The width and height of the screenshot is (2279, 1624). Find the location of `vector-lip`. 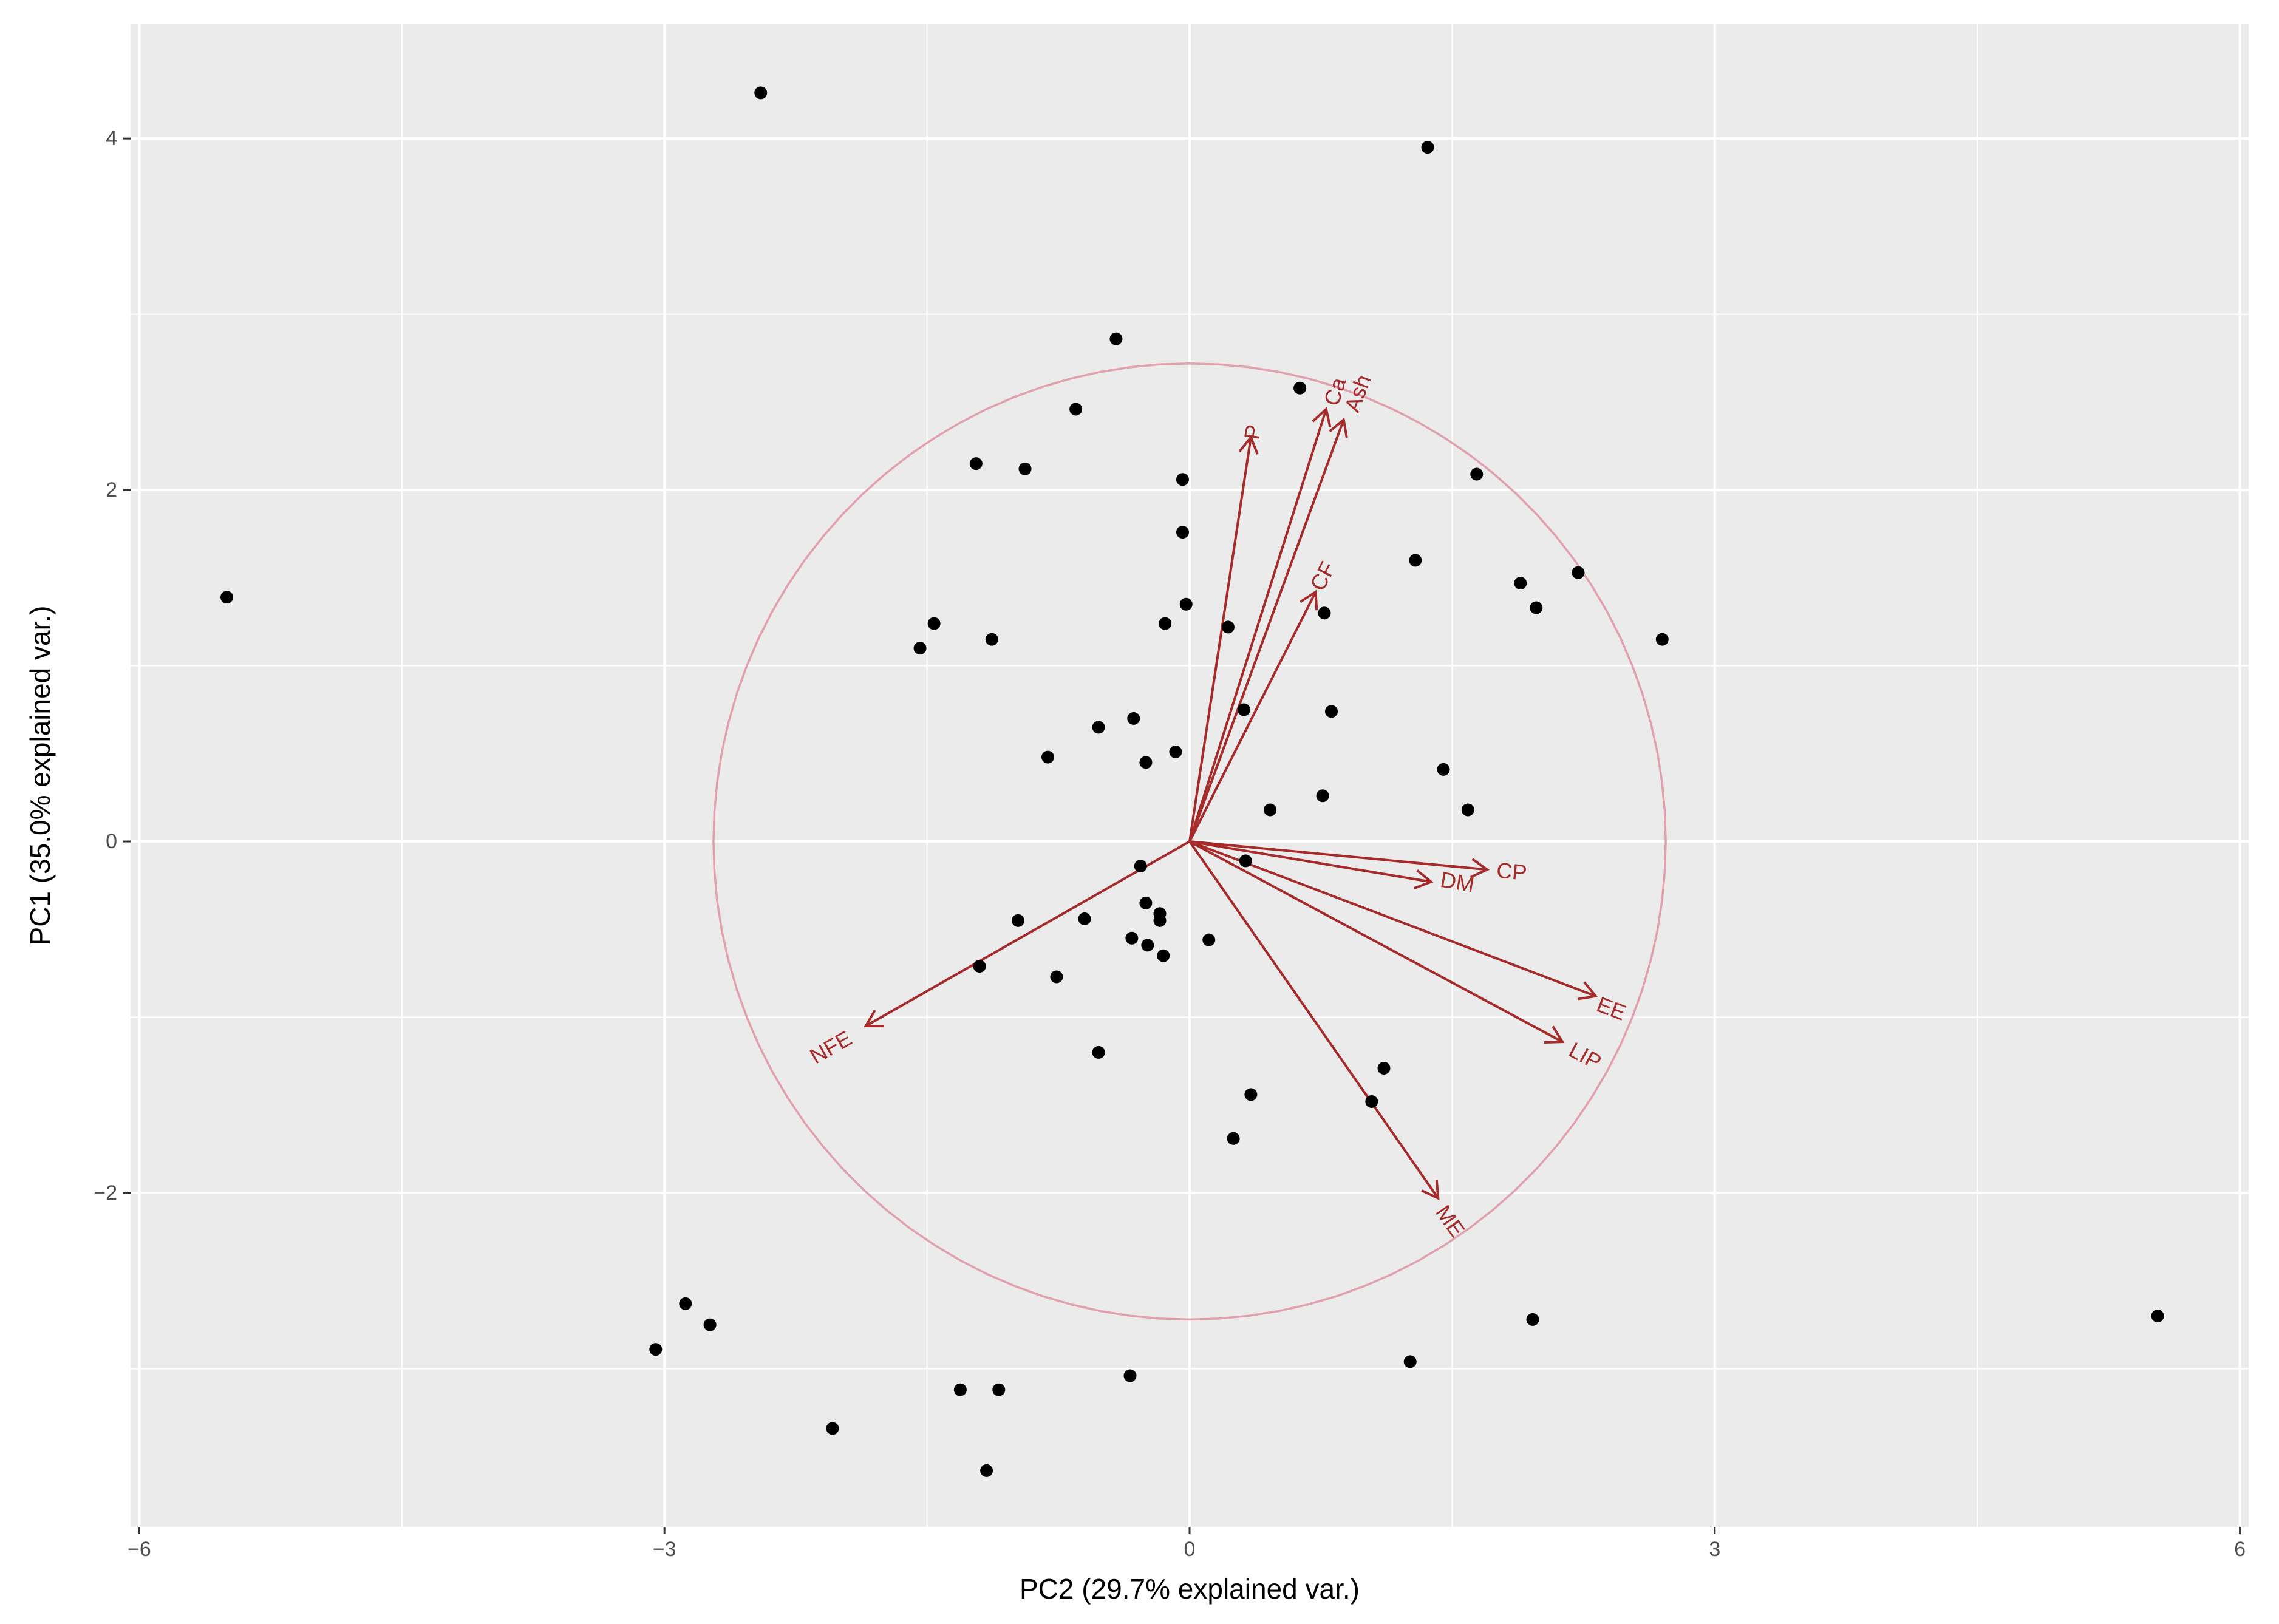

vector-lip is located at coordinates (1376, 941).